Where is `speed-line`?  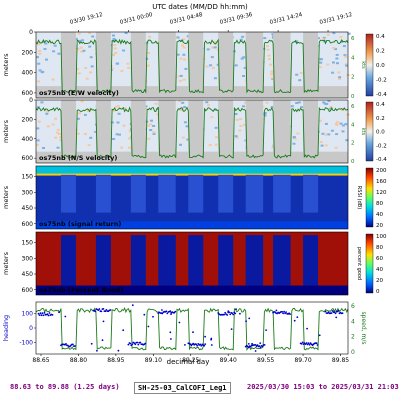 speed-line is located at coordinates (192, 66).